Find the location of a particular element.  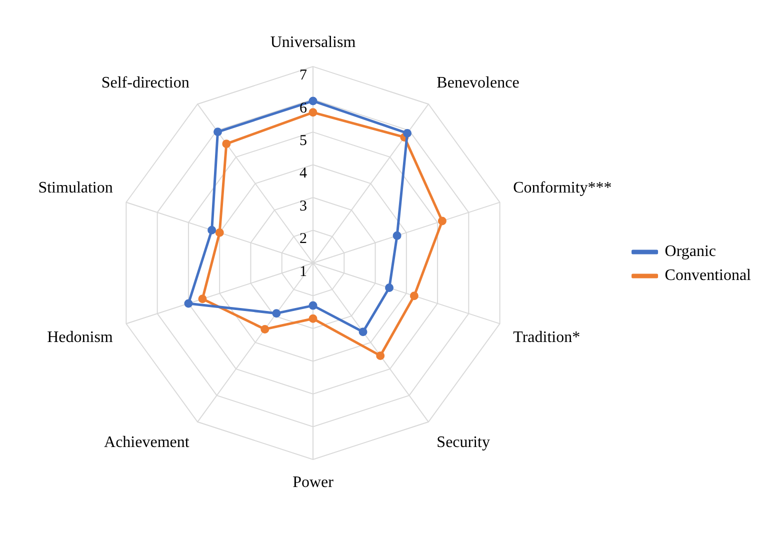

y-tick-label: 1 is located at coordinates (303, 272).